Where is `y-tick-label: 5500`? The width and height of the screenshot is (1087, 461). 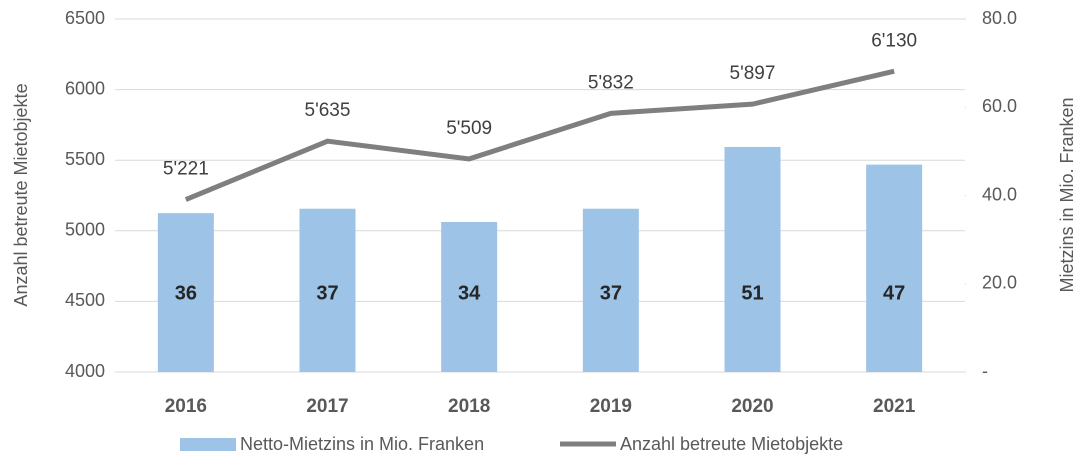 y-tick-label: 5500 is located at coordinates (85, 159).